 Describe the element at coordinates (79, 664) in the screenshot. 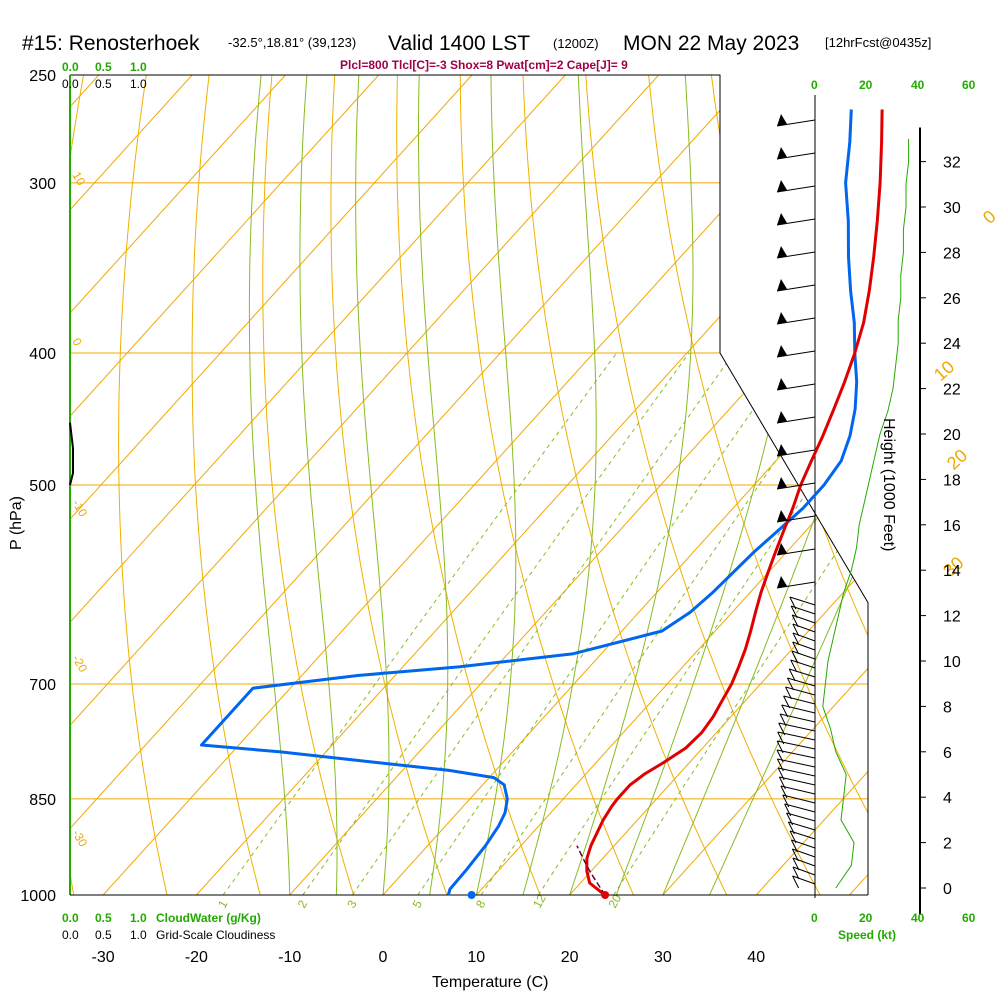

I see `isotherm-left-label: -20` at that location.